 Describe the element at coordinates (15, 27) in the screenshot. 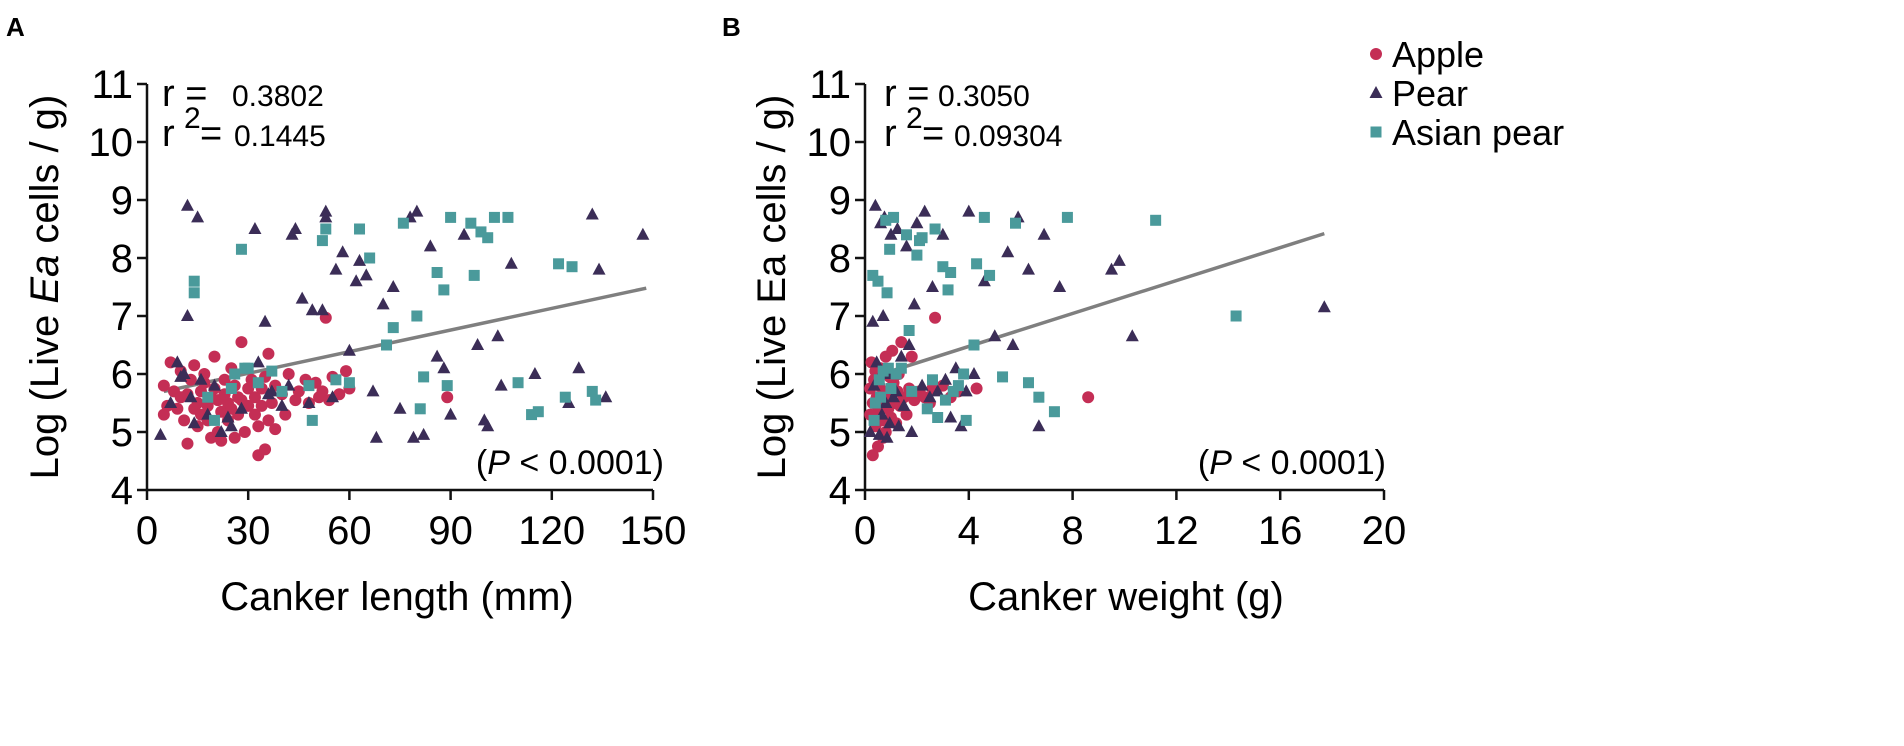

I see `panel-label-a: A` at that location.